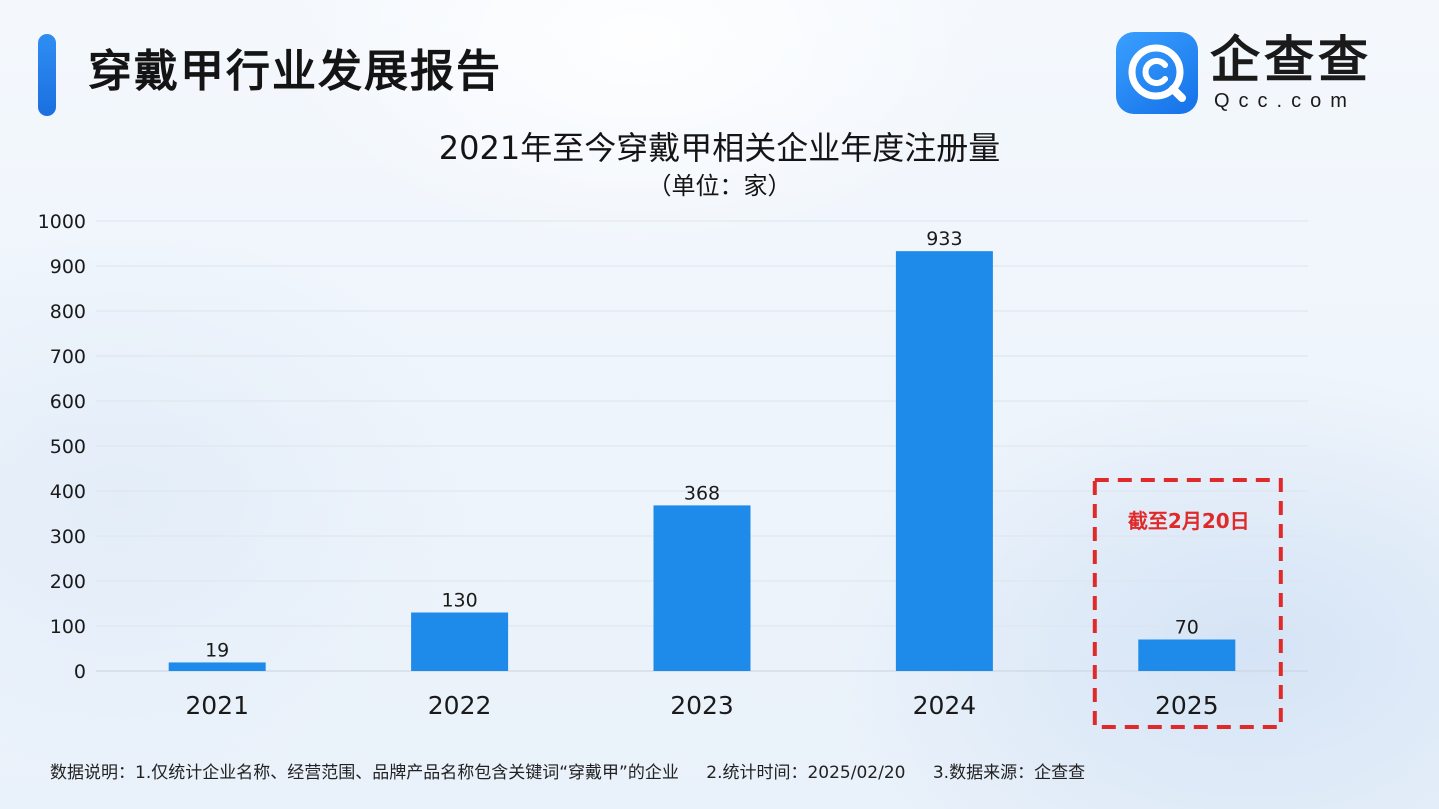 The image size is (1439, 809). What do you see at coordinates (68, 627) in the screenshot?
I see `y-tick-label: 100` at bounding box center [68, 627].